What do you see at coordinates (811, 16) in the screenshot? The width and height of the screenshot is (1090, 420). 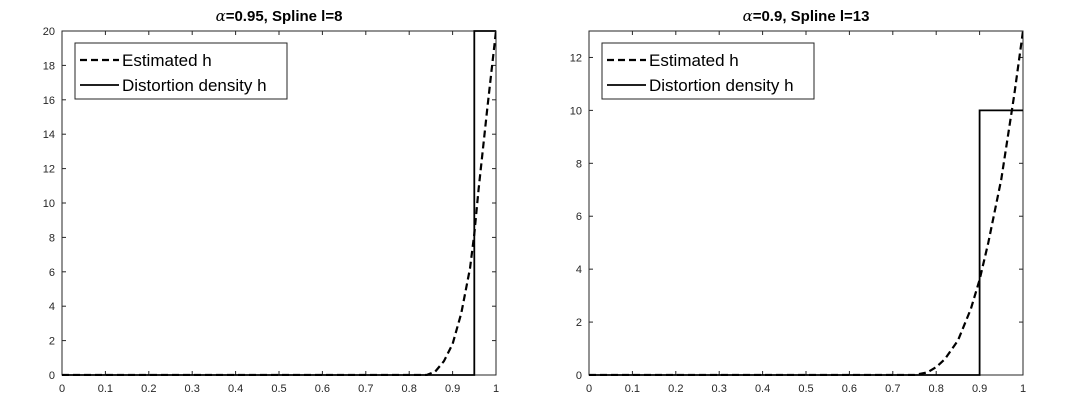 I see `title-text: =0.9, Spline l=13` at bounding box center [811, 16].